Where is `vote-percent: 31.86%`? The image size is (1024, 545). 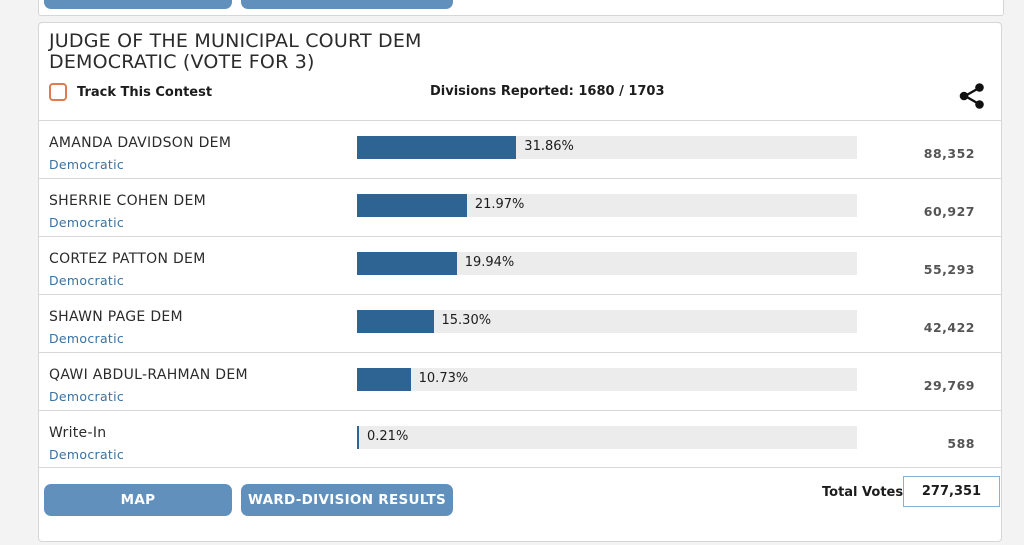 vote-percent: 31.86% is located at coordinates (549, 146).